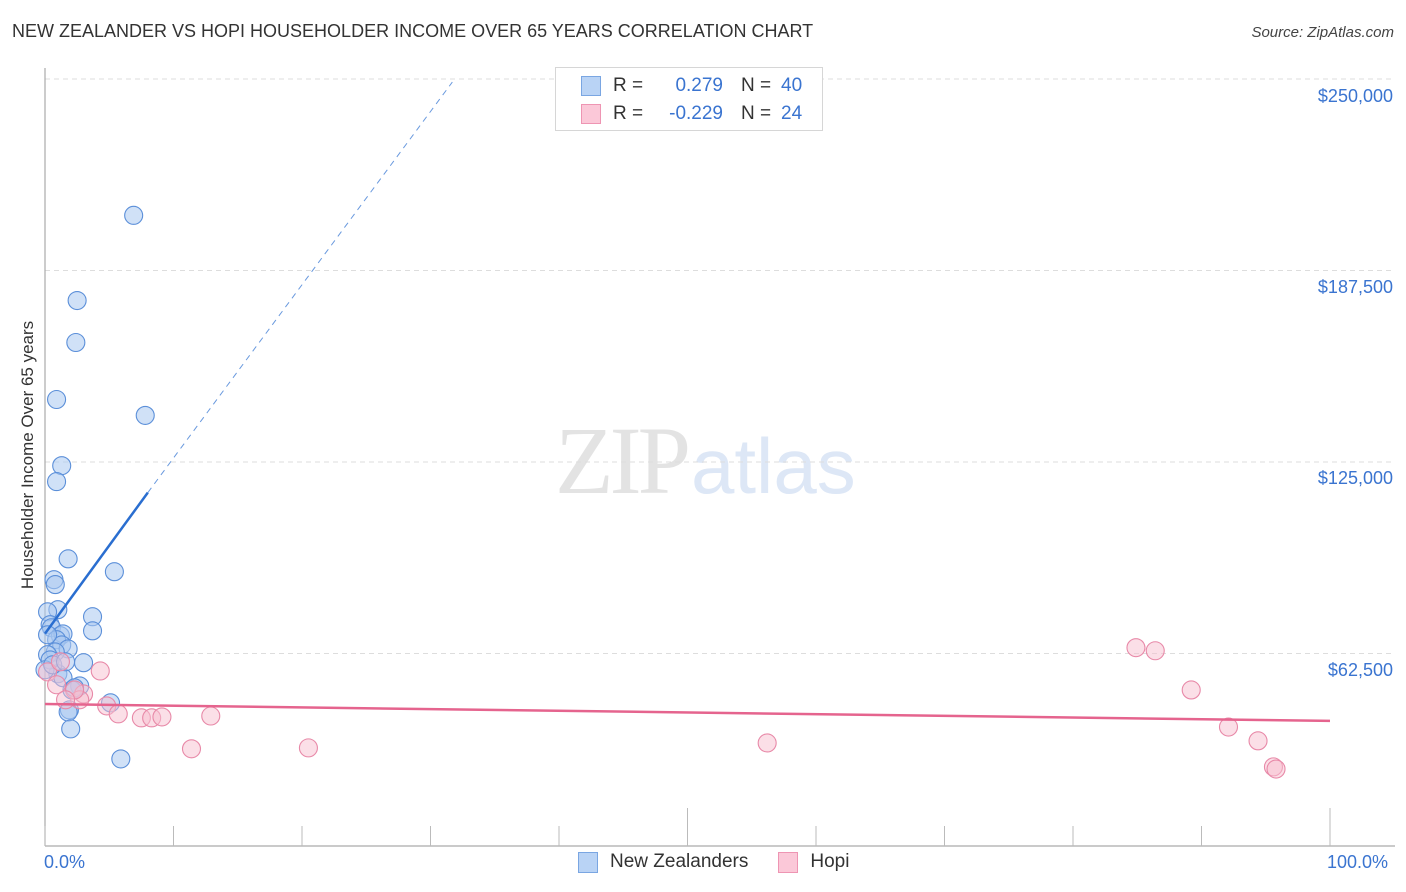  Describe the element at coordinates (1358, 862) in the screenshot. I see `x-tick-100: 100.0%` at that location.